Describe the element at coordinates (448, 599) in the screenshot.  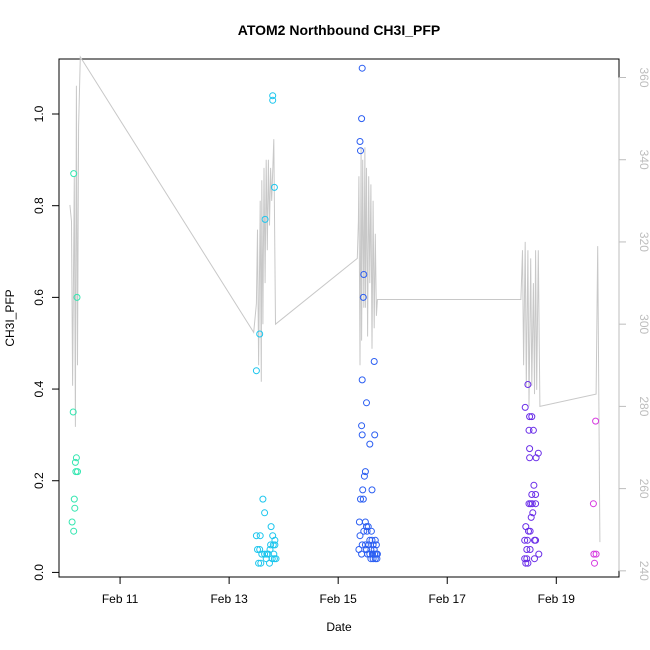
I see `x-tick-label: Feb 17` at that location.